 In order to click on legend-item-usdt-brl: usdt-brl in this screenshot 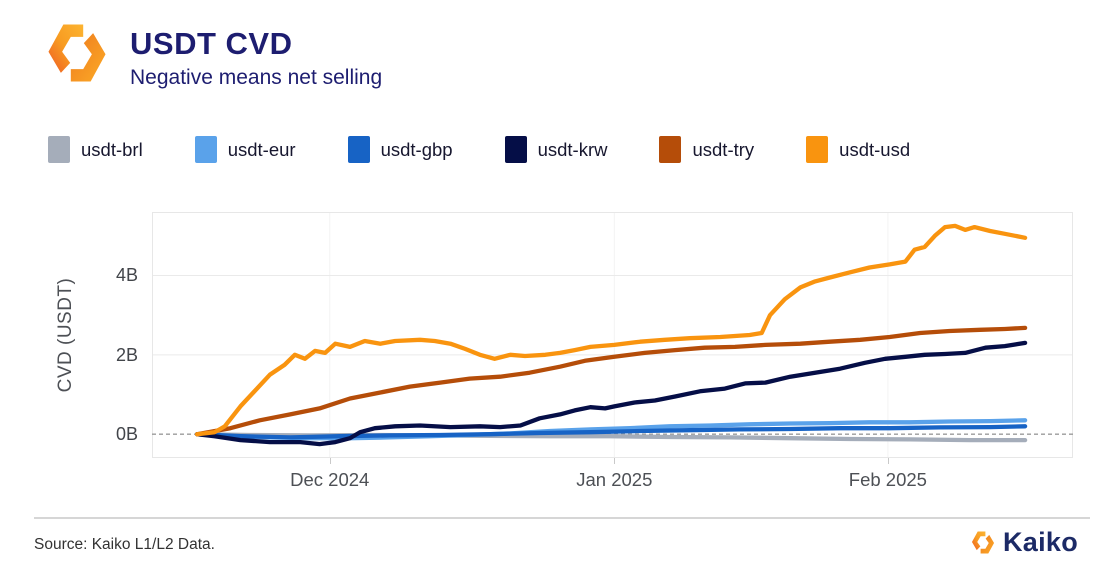, I will do `click(95, 149)`.